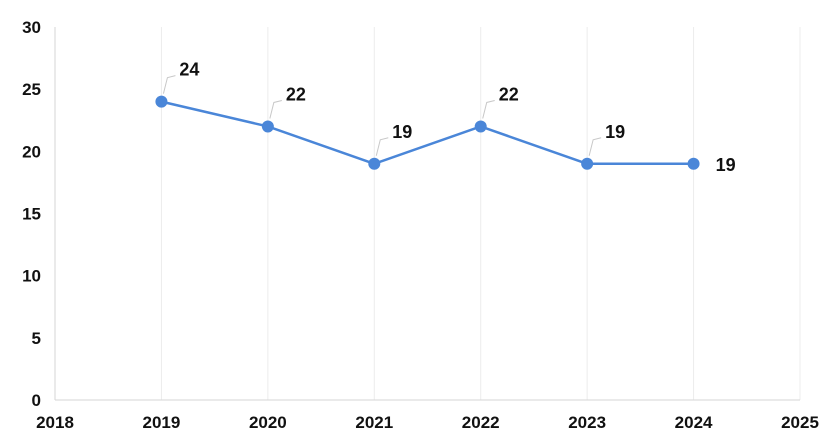 The width and height of the screenshot is (826, 435). I want to click on x-tick-labels: 2018 2019 2020 2021 2022 2023 2024 2025, so click(427, 422).